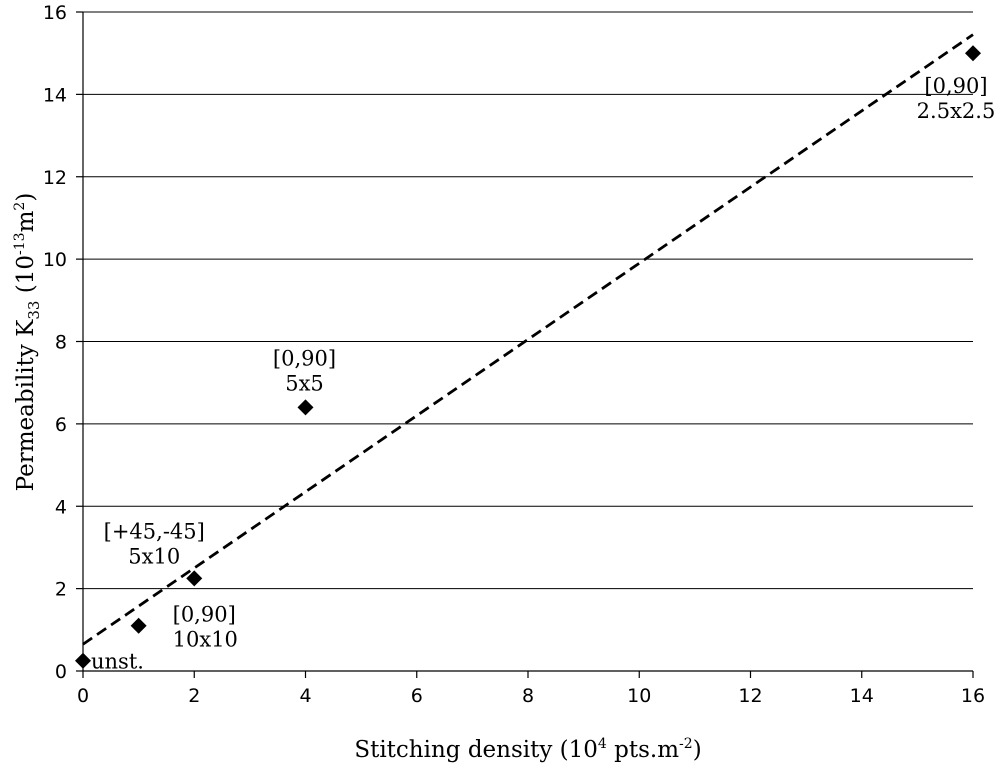 The width and height of the screenshot is (1004, 766). I want to click on point-label: 2.5x2.5, so click(956, 111).